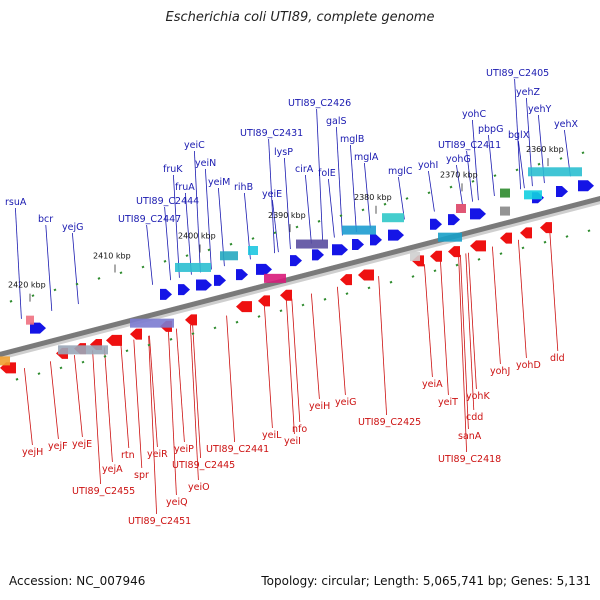  I want to click on forward-gene-label: yehX, so click(566, 124).